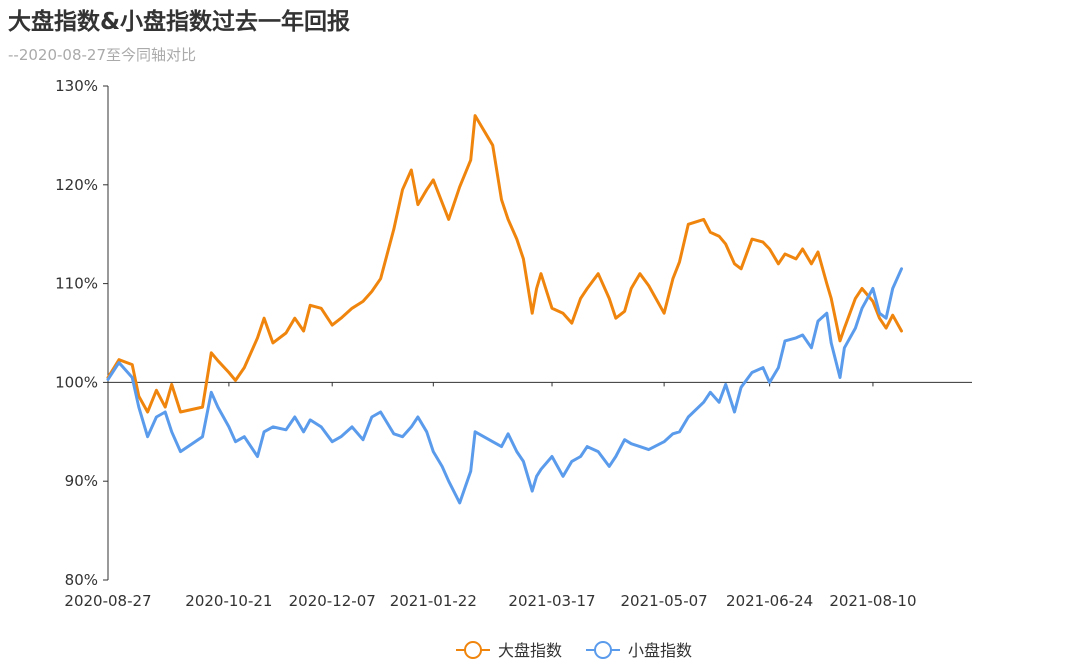 This screenshot has height=667, width=1080. What do you see at coordinates (433, 601) in the screenshot?
I see `x-tick-label: 2021-01-22` at bounding box center [433, 601].